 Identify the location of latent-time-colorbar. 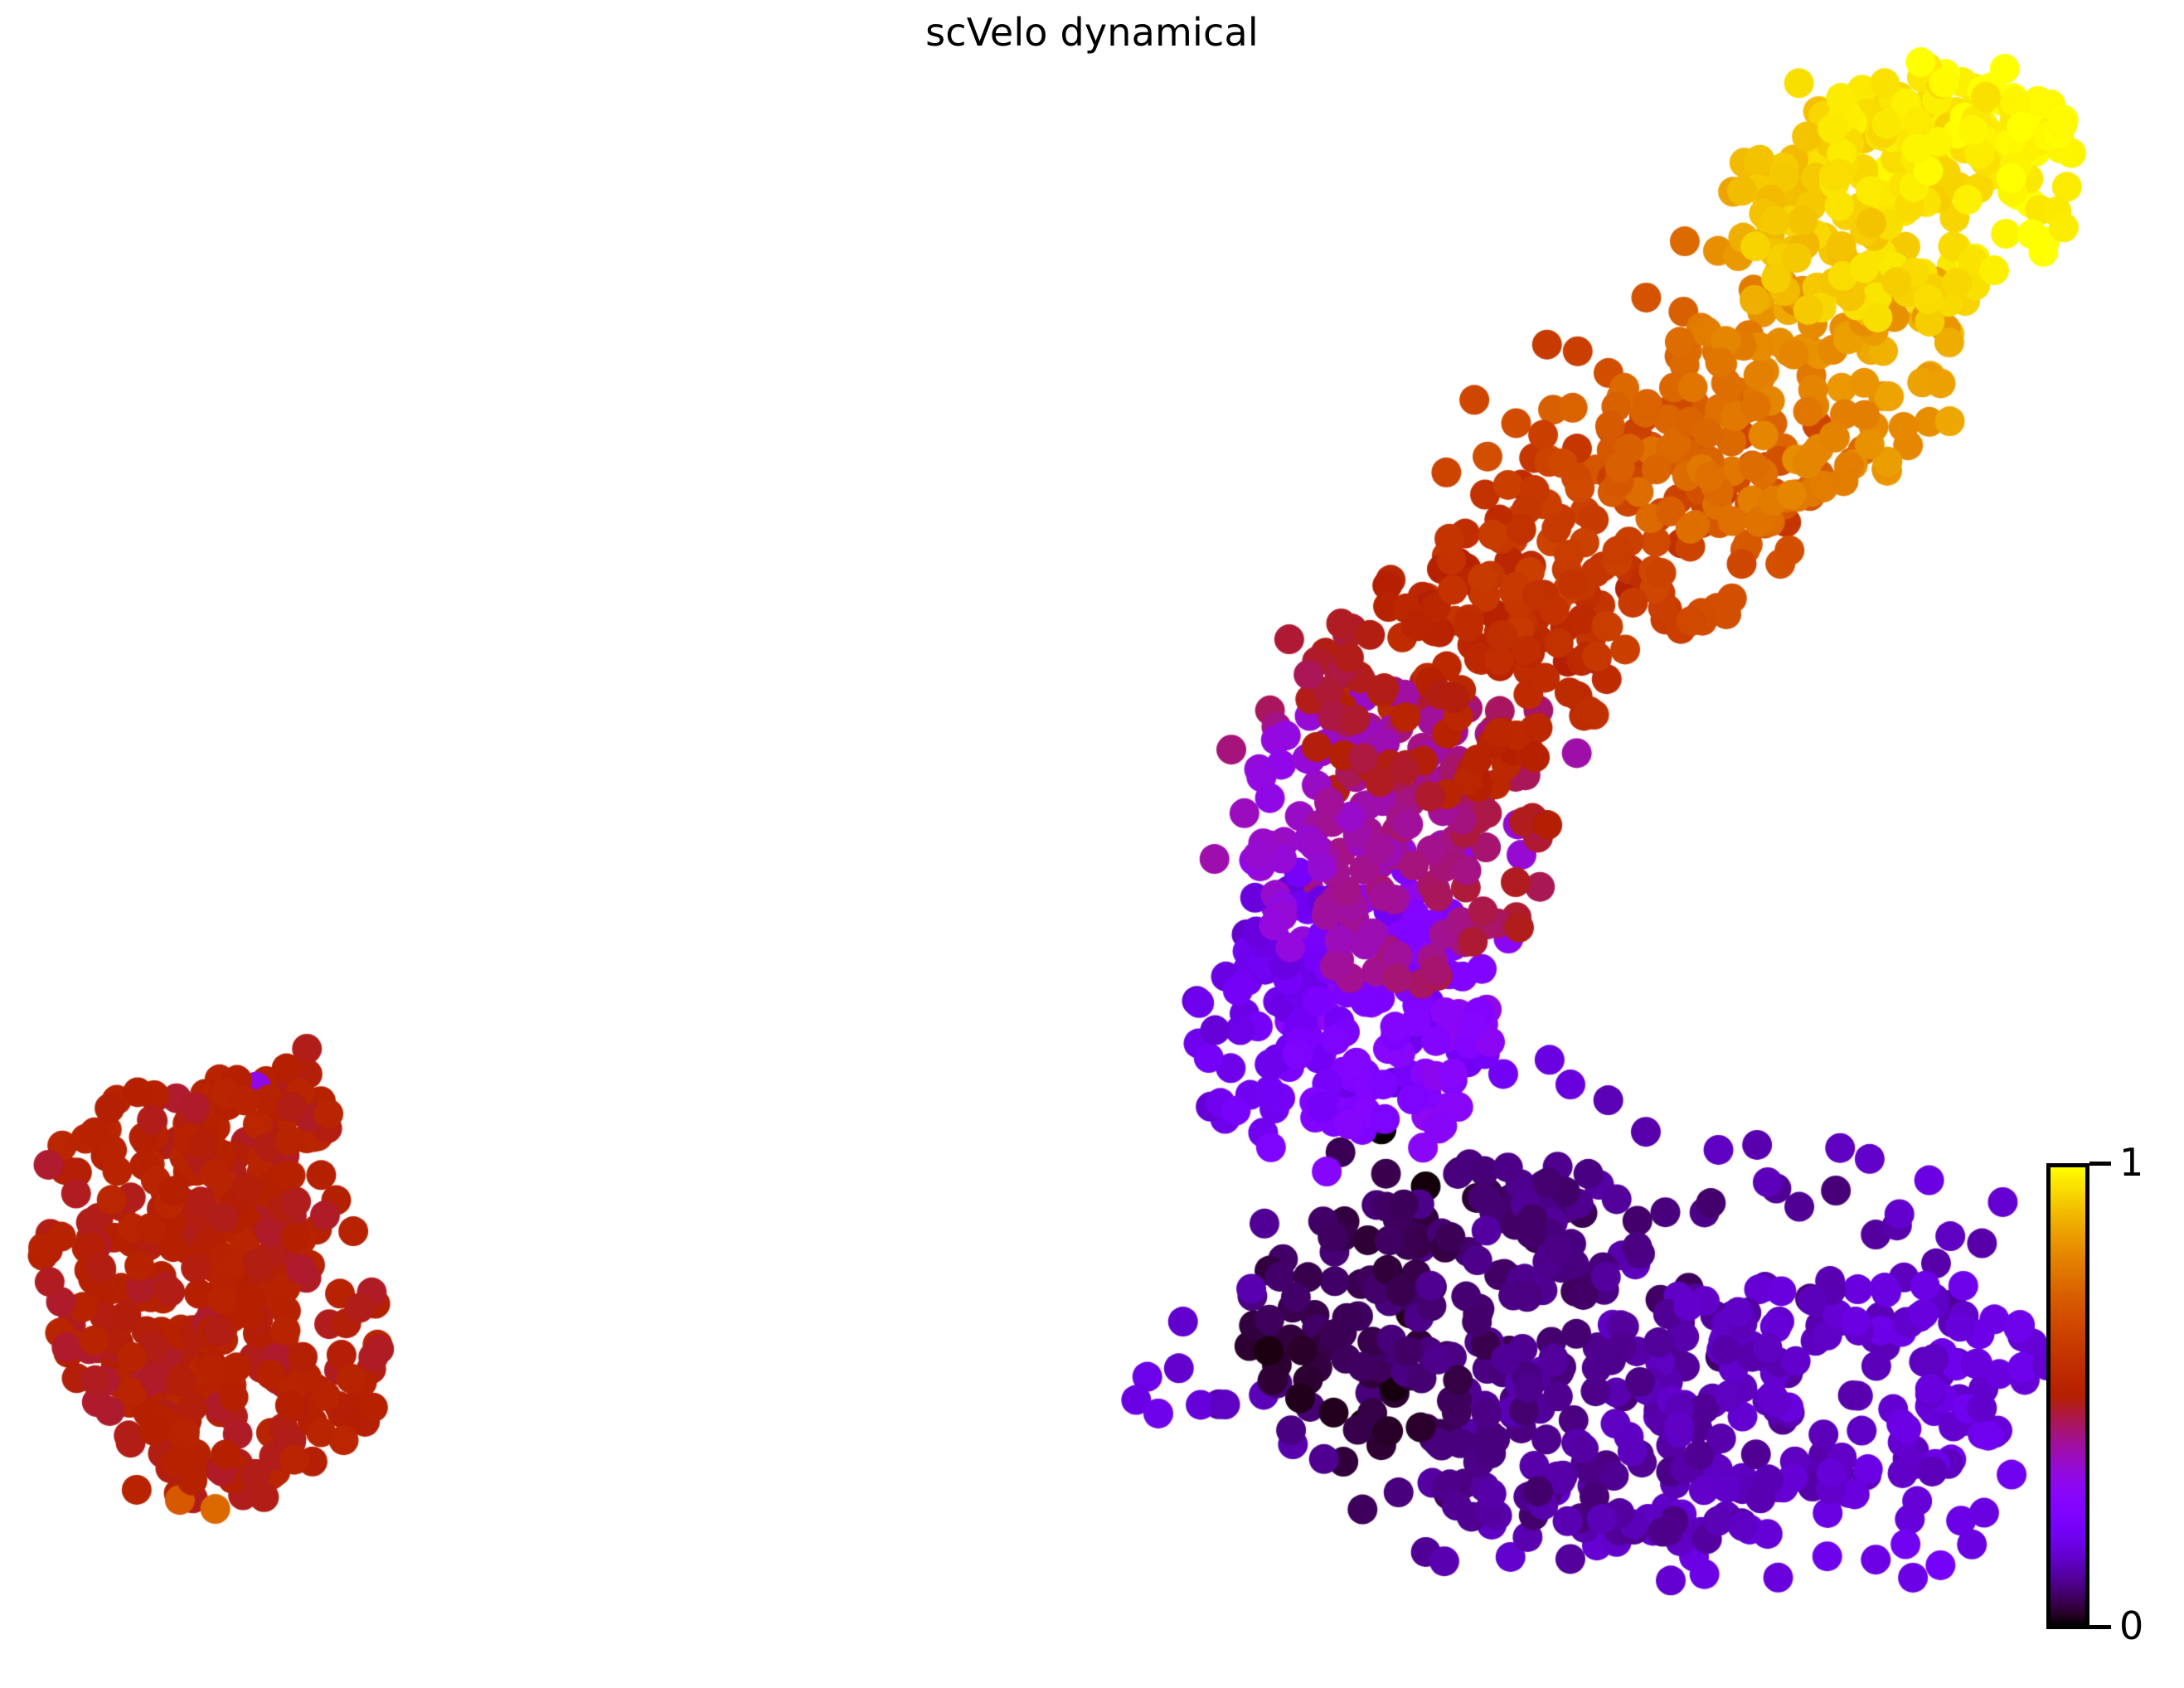
(2067, 1396).